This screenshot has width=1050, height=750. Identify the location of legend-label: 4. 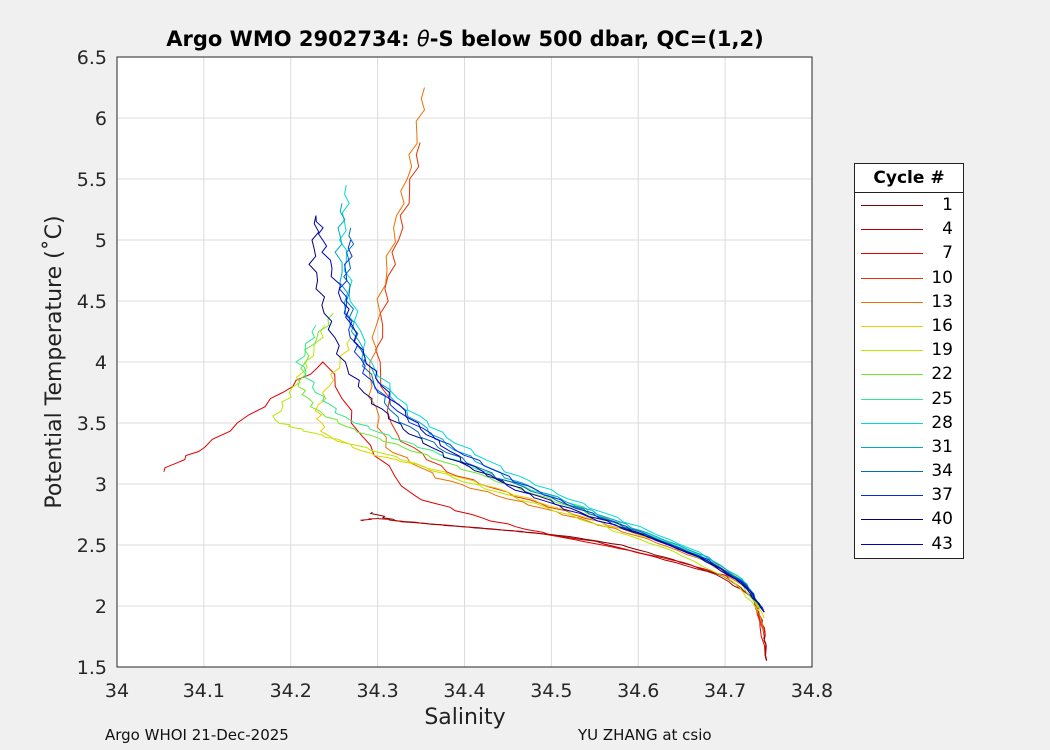
(947, 229).